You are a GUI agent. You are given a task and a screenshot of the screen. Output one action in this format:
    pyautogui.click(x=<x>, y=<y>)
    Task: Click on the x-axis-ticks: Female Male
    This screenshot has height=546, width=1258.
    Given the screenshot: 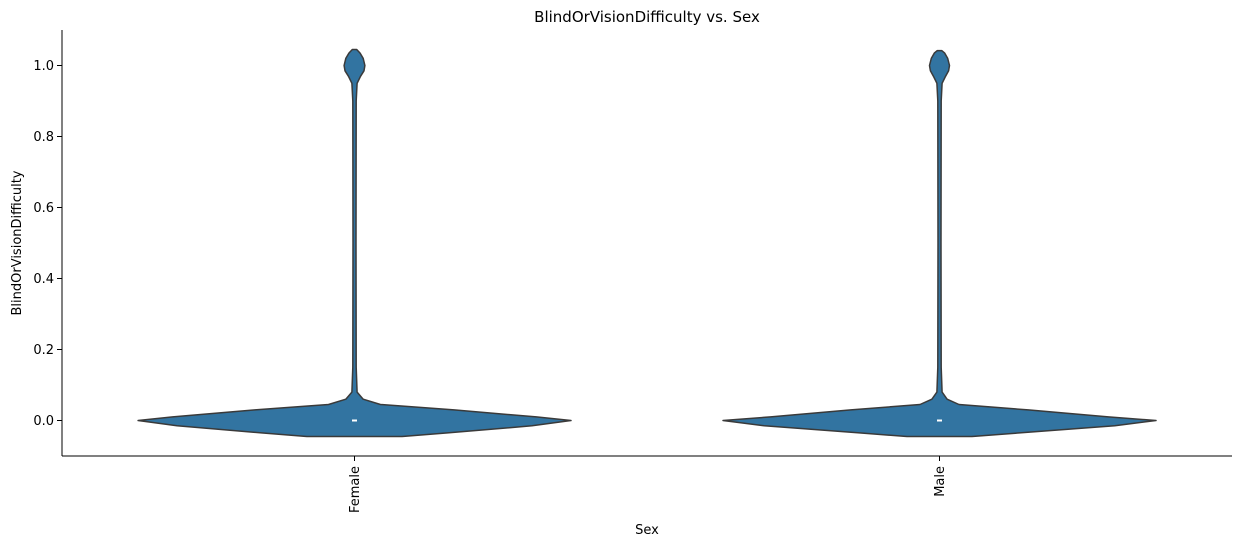 What is the action you would take?
    pyautogui.click(x=648, y=484)
    